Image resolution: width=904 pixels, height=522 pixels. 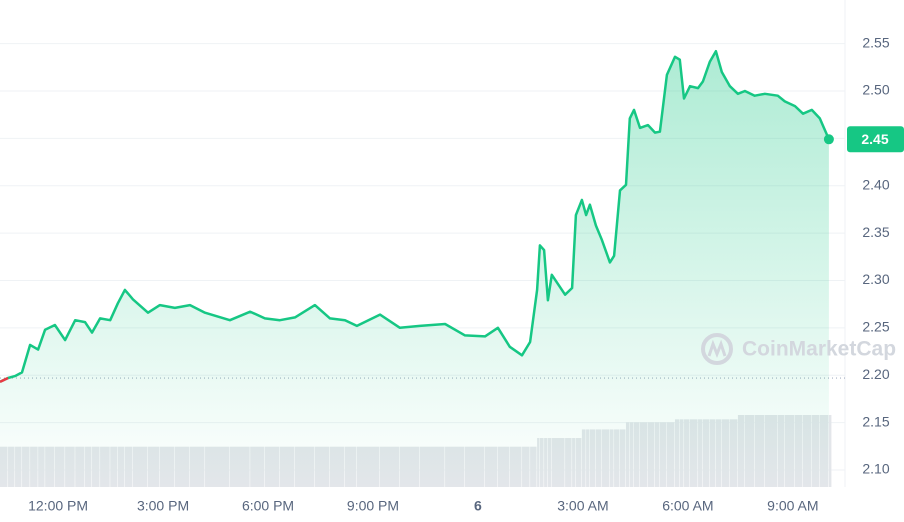 What do you see at coordinates (830, 451) in the screenshot?
I see `volume-bar` at bounding box center [830, 451].